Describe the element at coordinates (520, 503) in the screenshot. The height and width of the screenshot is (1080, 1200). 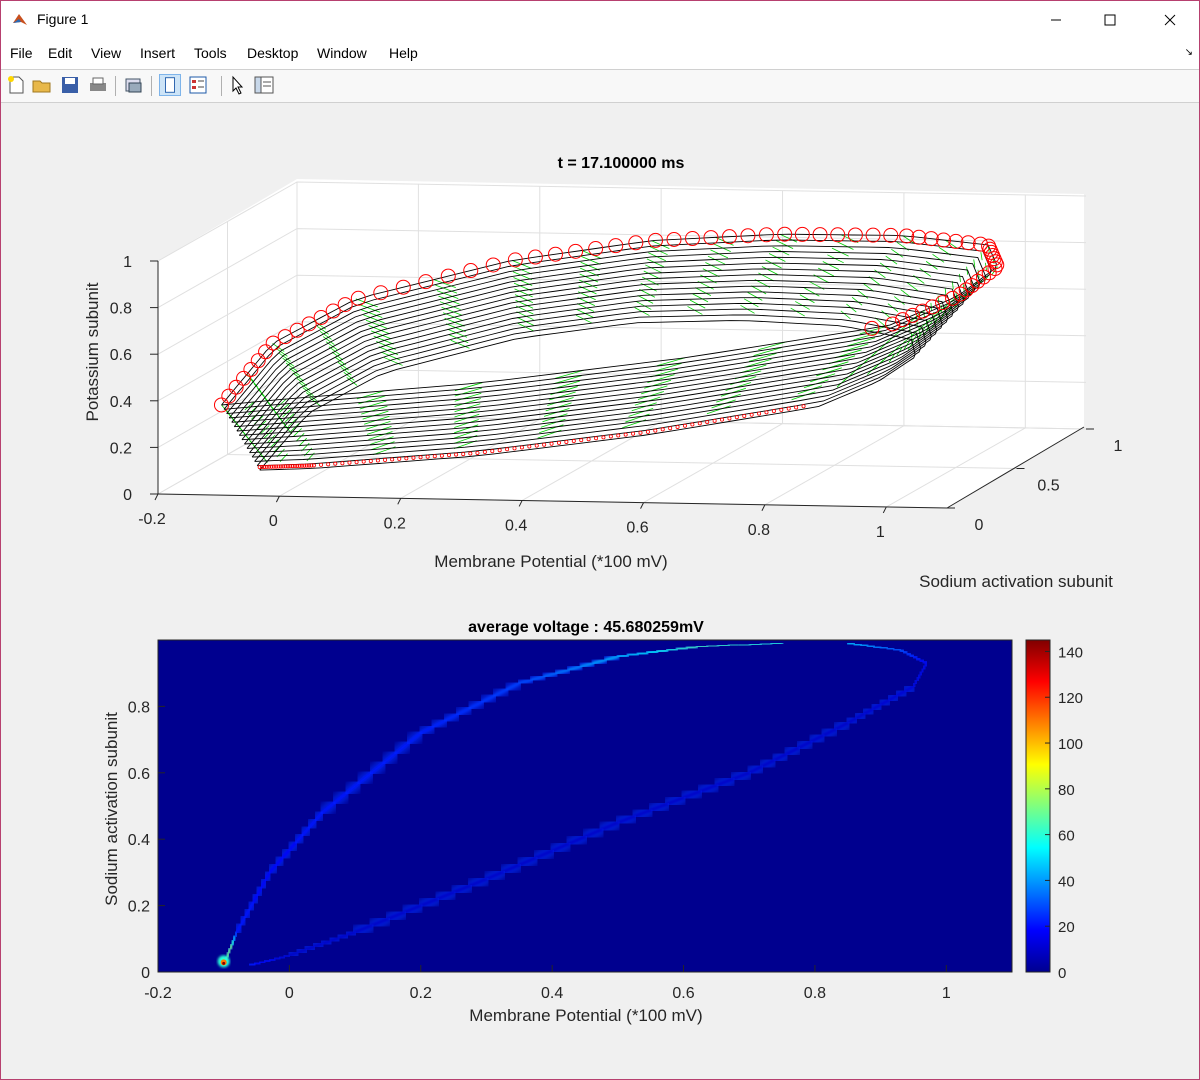
I see `x-tick-mark` at that location.